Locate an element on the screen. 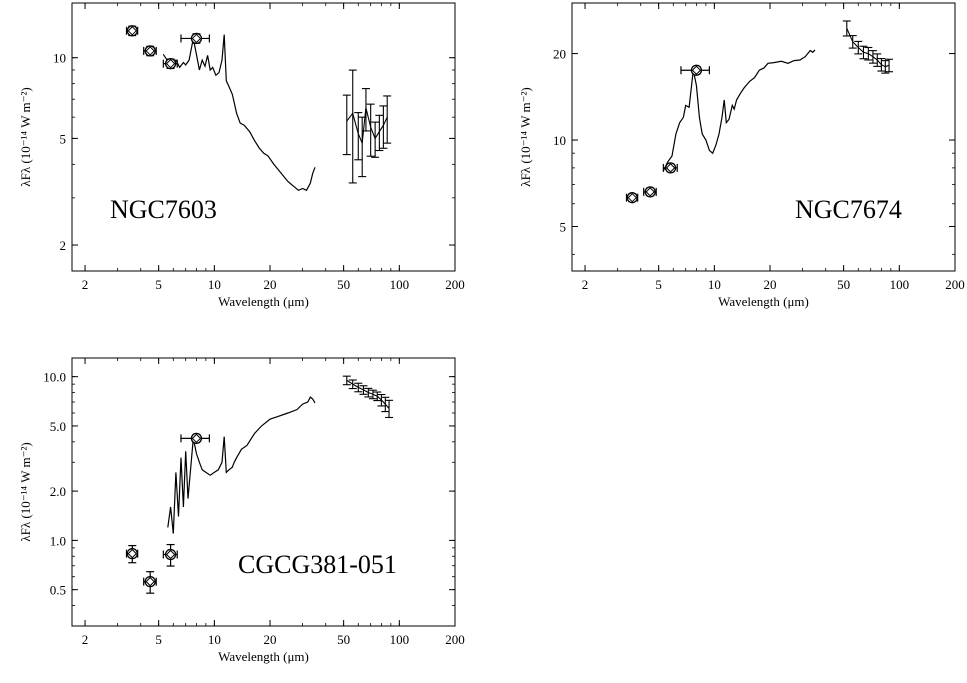  y-tick-label: 2 is located at coordinates (63, 245).